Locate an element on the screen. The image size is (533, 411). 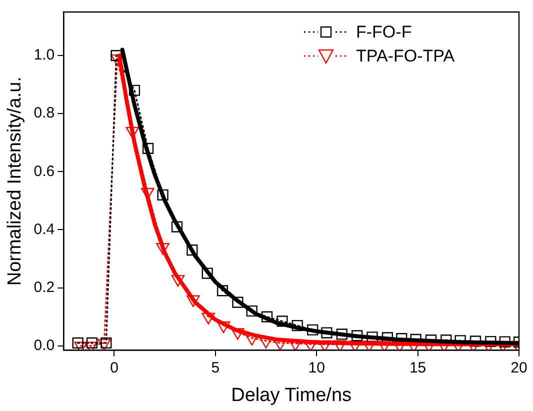
y-axis-title: Normalized Intensity/a.u. is located at coordinates (15, 181).